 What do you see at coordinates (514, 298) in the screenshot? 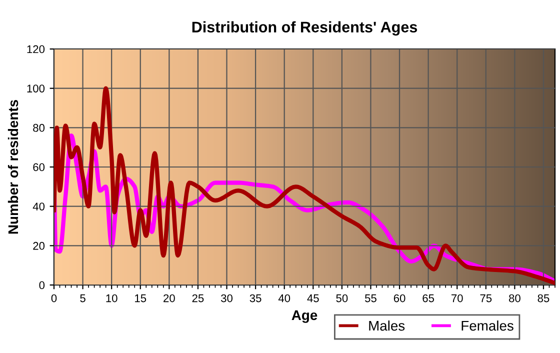
I see `x-tick-label: 80` at bounding box center [514, 298].